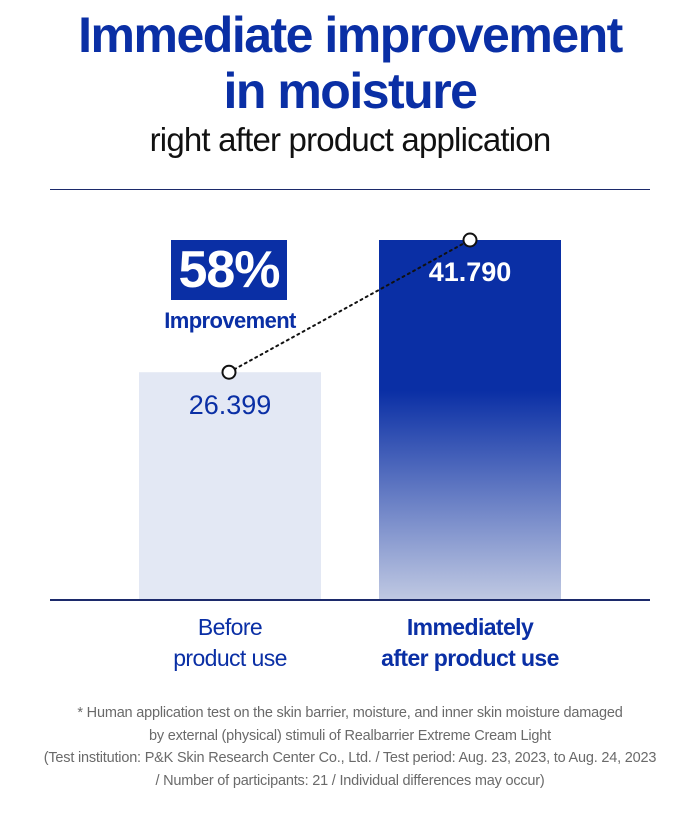 The image size is (700, 815). What do you see at coordinates (349, 306) in the screenshot?
I see `trend-connector-line` at bounding box center [349, 306].